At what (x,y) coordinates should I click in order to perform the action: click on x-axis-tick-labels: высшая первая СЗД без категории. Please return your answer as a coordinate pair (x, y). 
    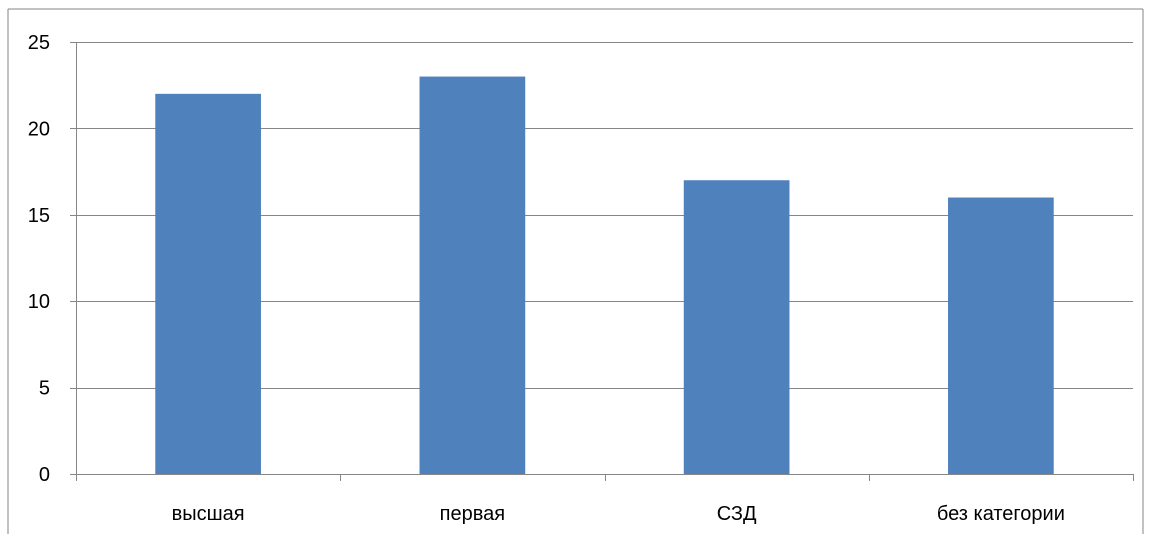
    Looking at the image, I should click on (618, 514).